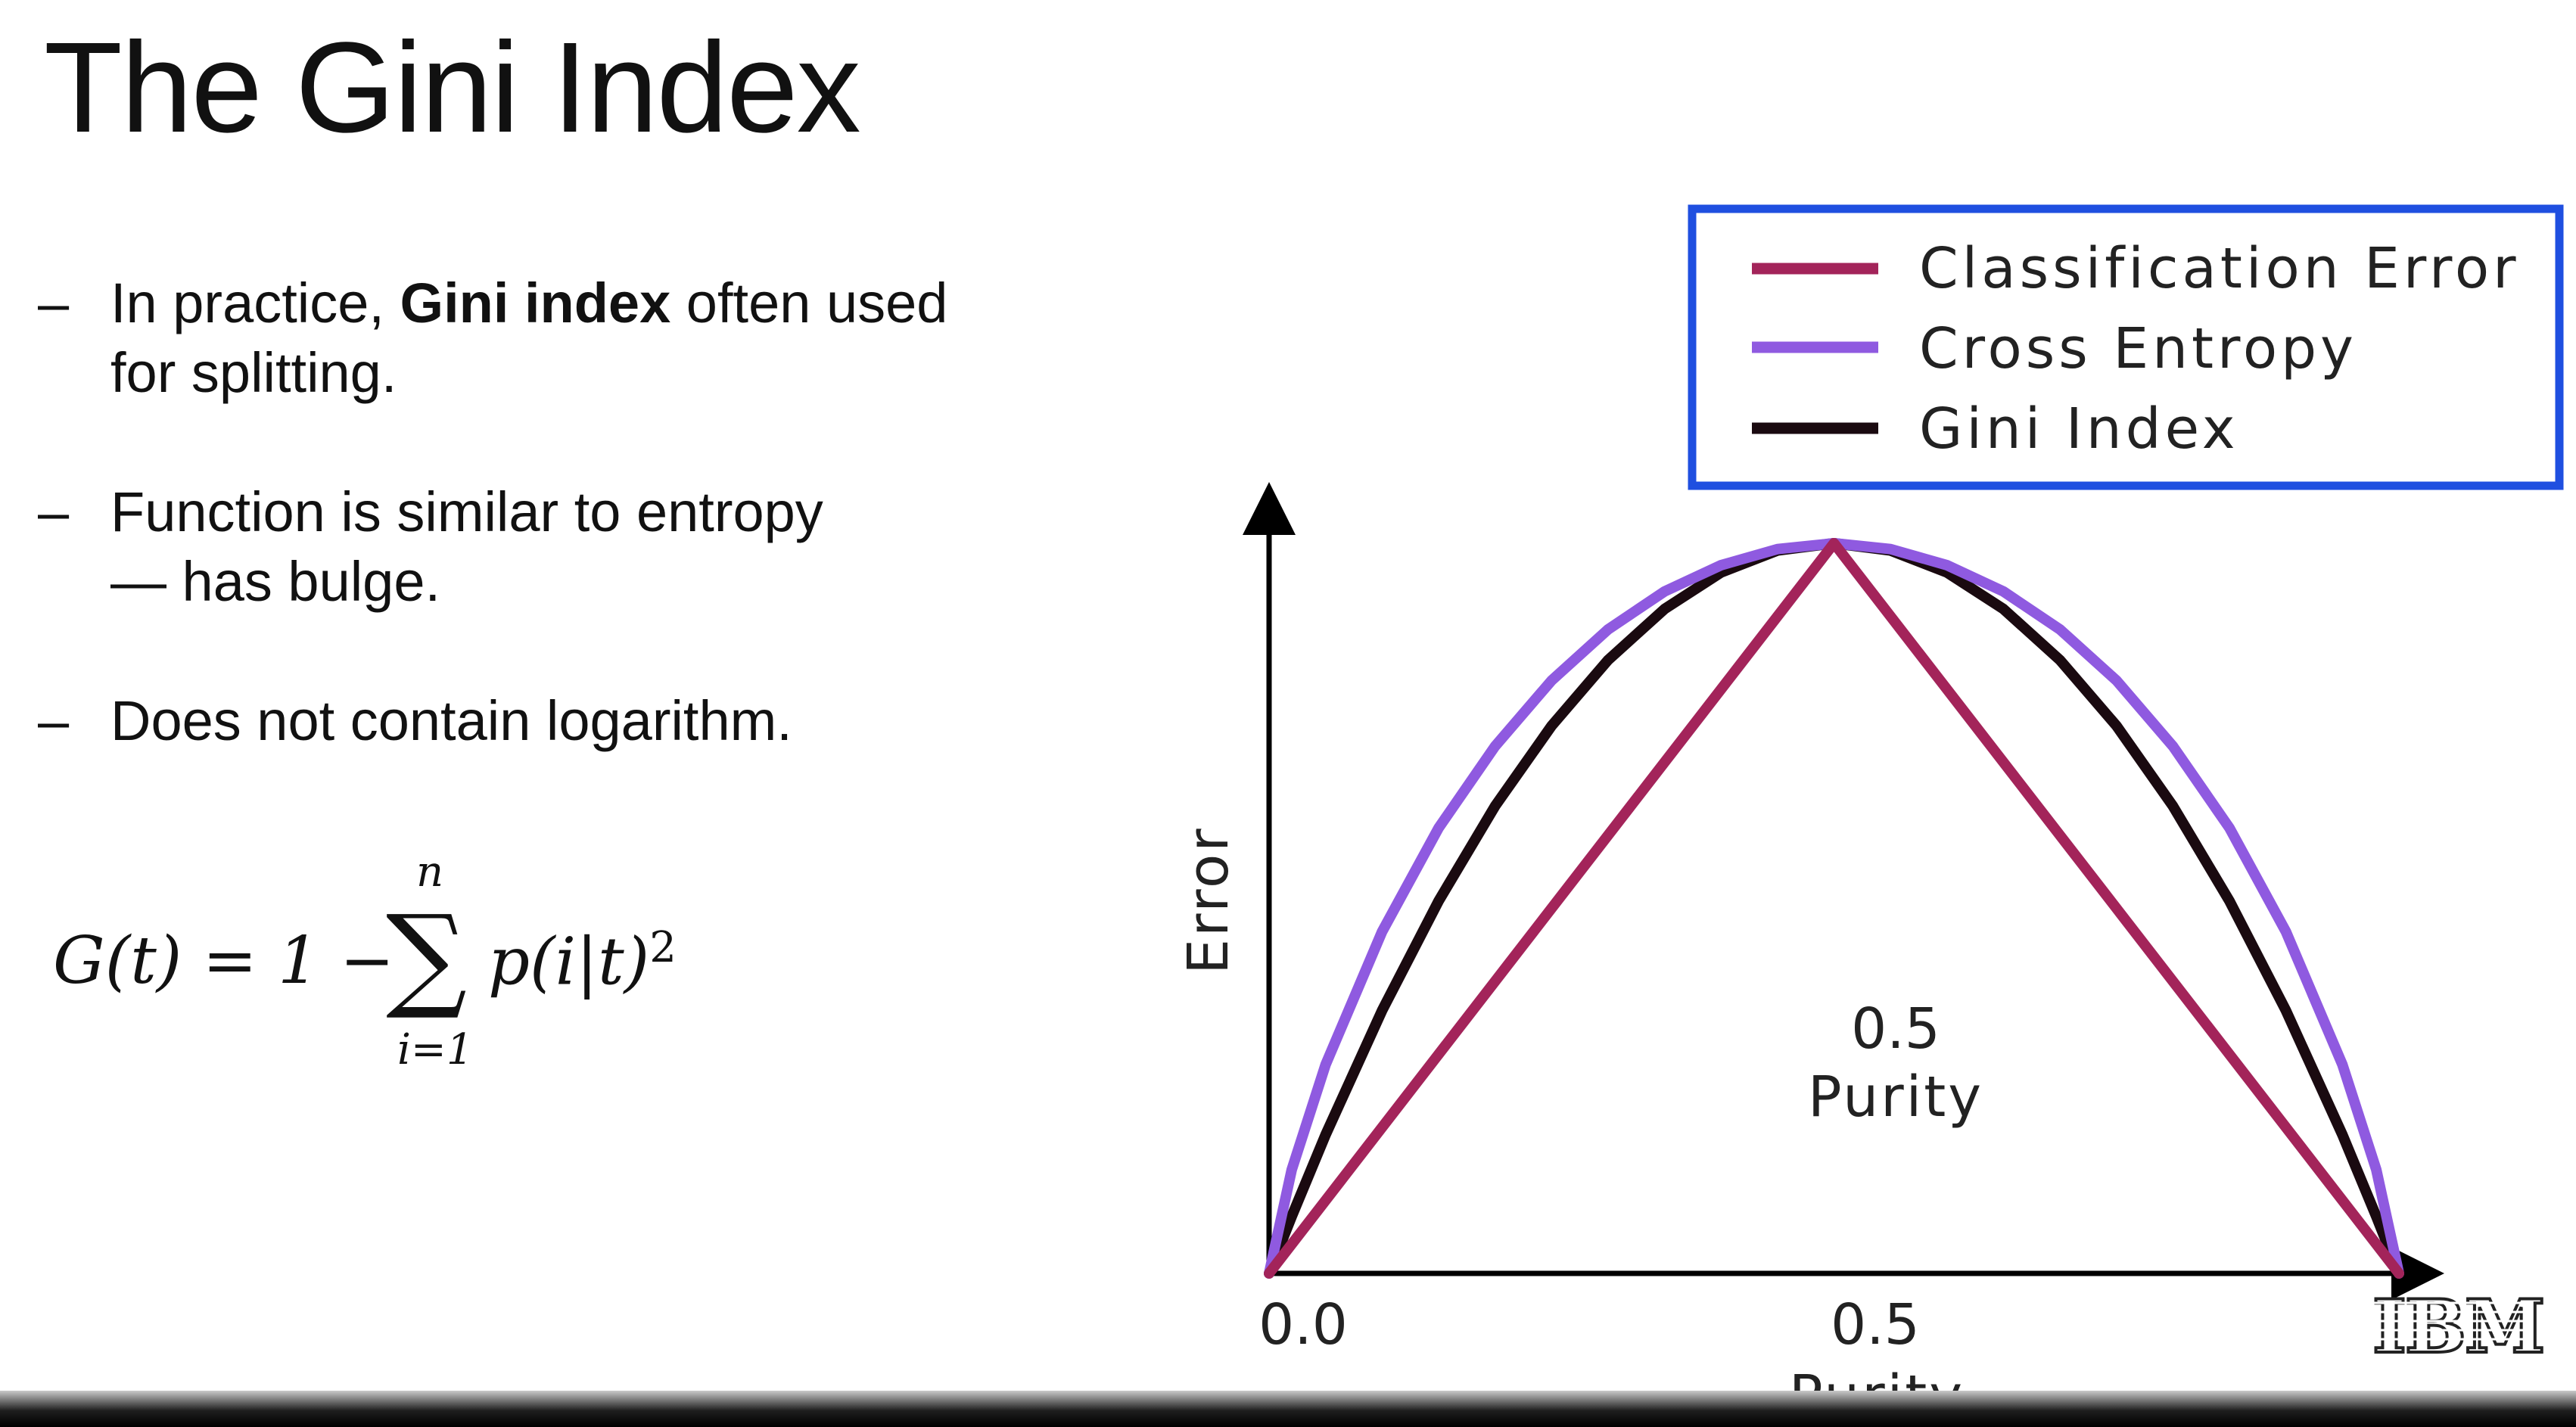  Describe the element at coordinates (569, 962) in the screenshot. I see `formula-term: p(i|t)` at that location.